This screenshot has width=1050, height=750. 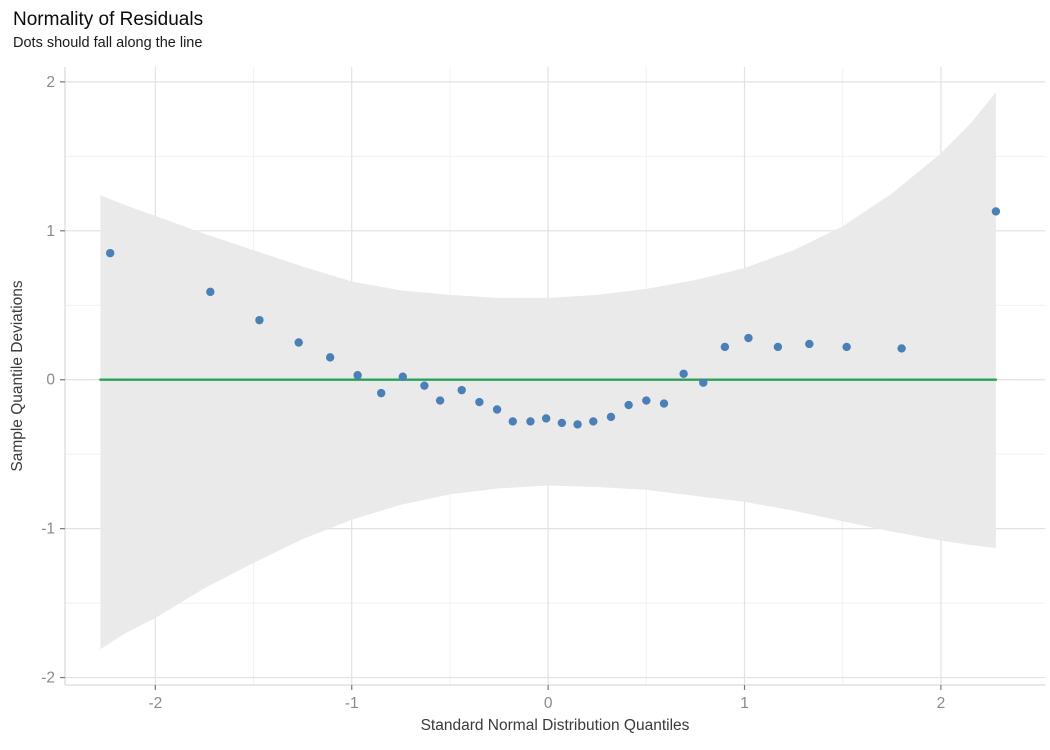 What do you see at coordinates (50, 231) in the screenshot?
I see `y-tick-label: 1` at bounding box center [50, 231].